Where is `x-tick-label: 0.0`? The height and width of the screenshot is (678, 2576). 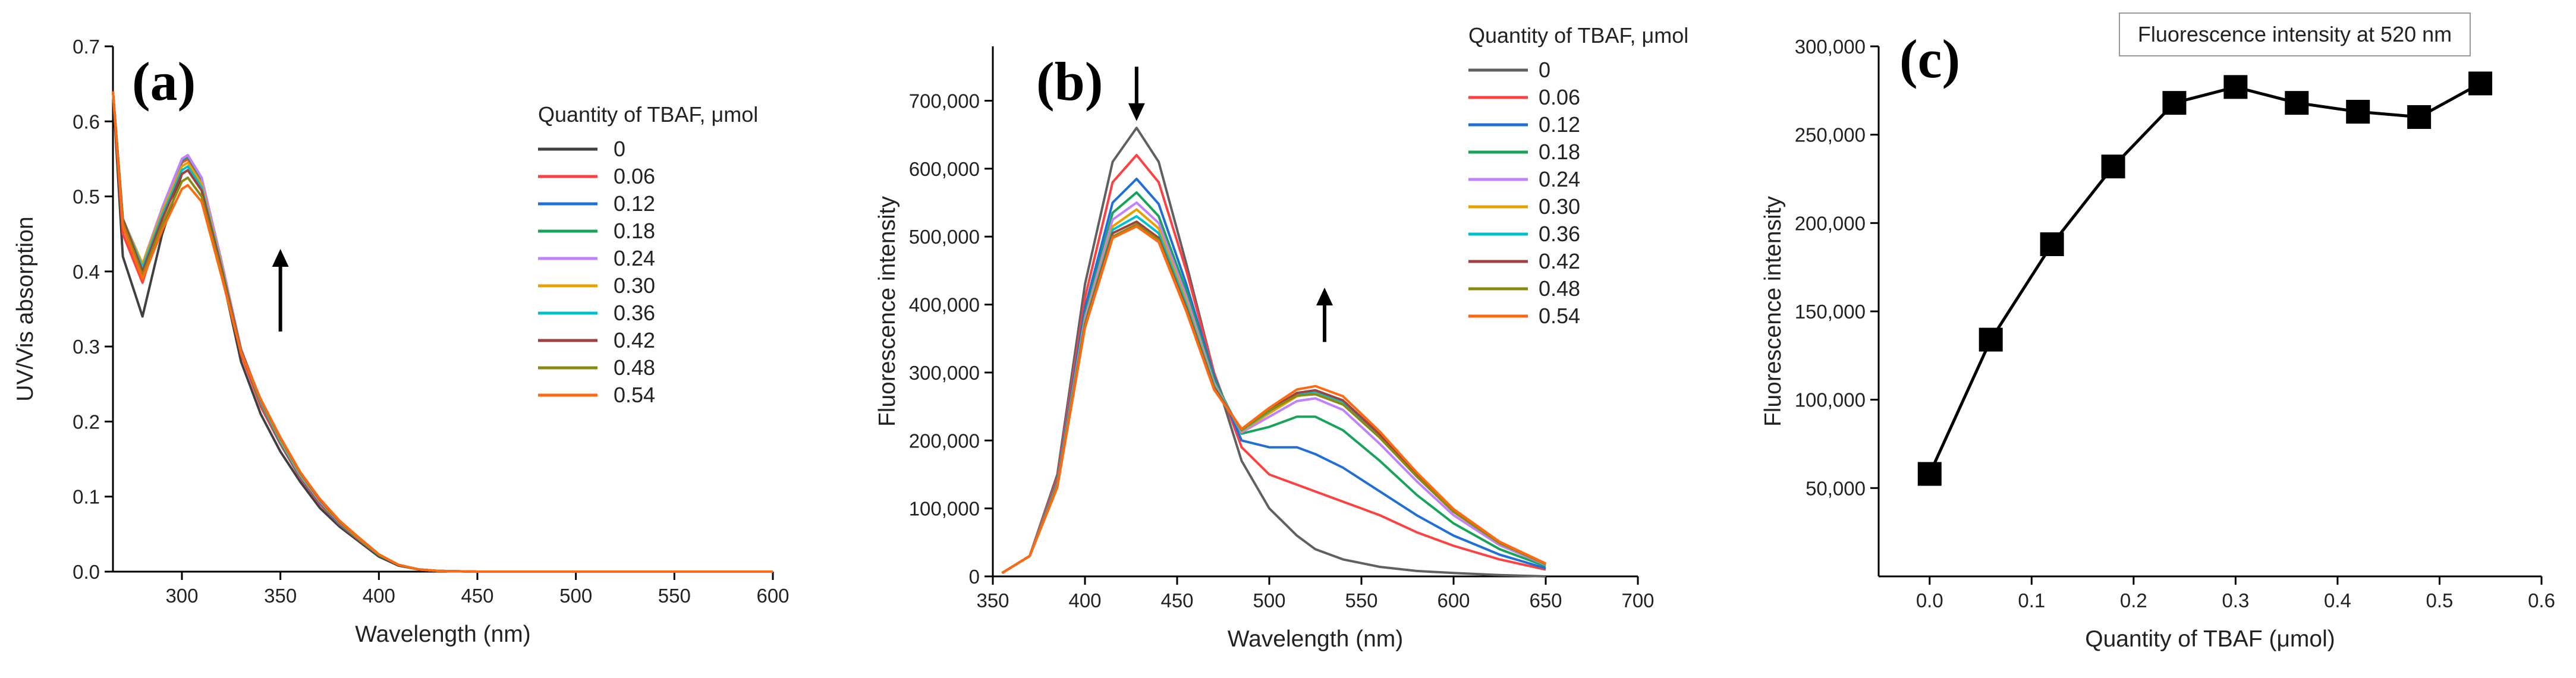 x-tick-label: 0.0 is located at coordinates (1929, 600).